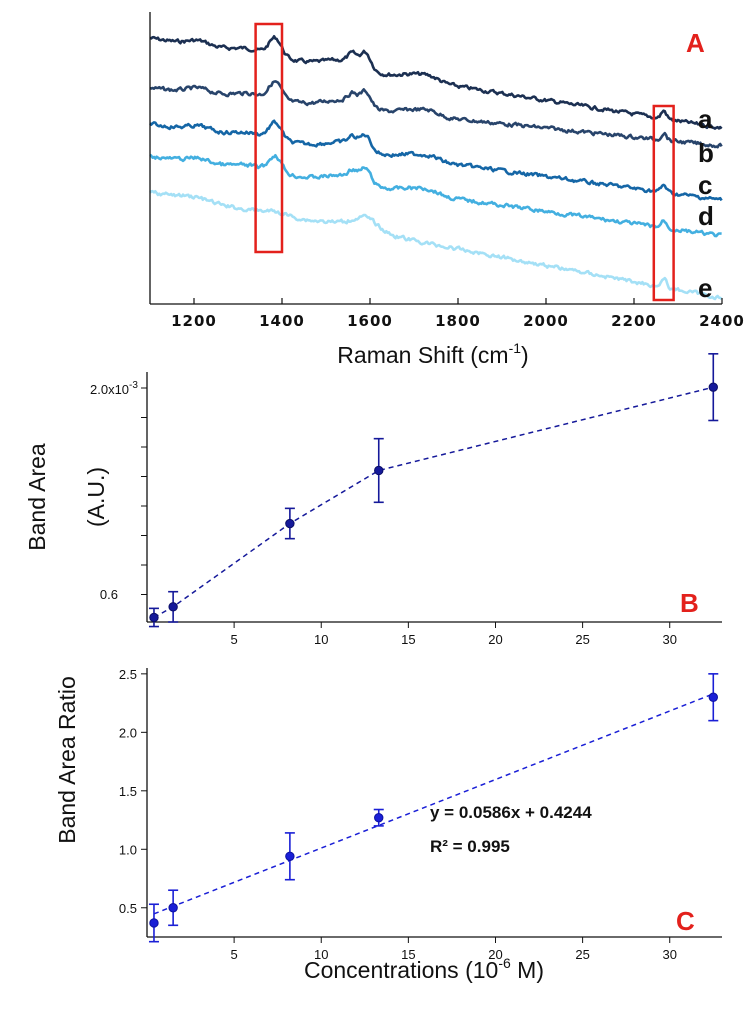 Image resolution: width=751 pixels, height=1009 pixels. What do you see at coordinates (706, 216) in the screenshot?
I see `trace-label-d: d` at bounding box center [706, 216].